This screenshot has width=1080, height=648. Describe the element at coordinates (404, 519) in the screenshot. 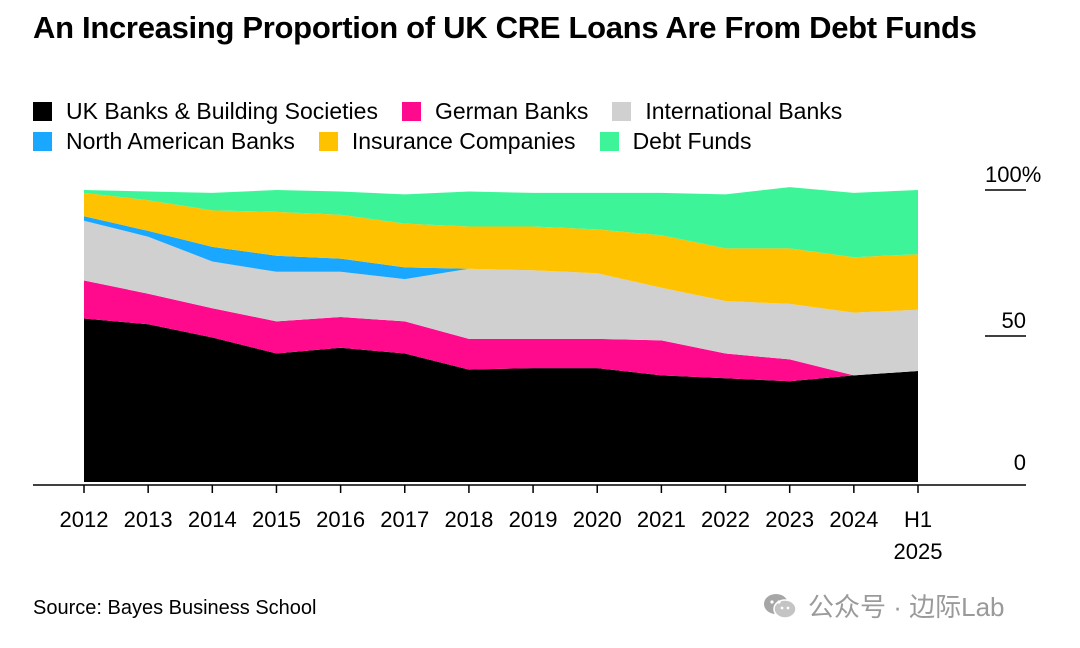

I see `x-tick-label-2017: 2017` at that location.